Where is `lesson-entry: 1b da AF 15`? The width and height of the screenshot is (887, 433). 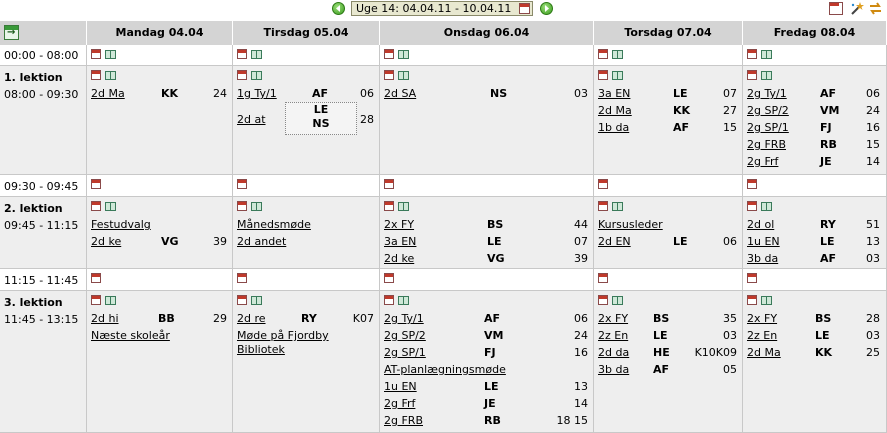 lesson-entry: 1b da AF 15 is located at coordinates (667, 127).